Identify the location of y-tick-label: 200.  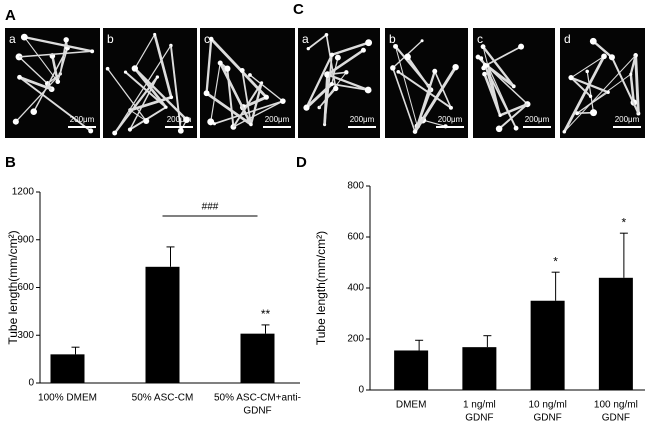
(355, 339).